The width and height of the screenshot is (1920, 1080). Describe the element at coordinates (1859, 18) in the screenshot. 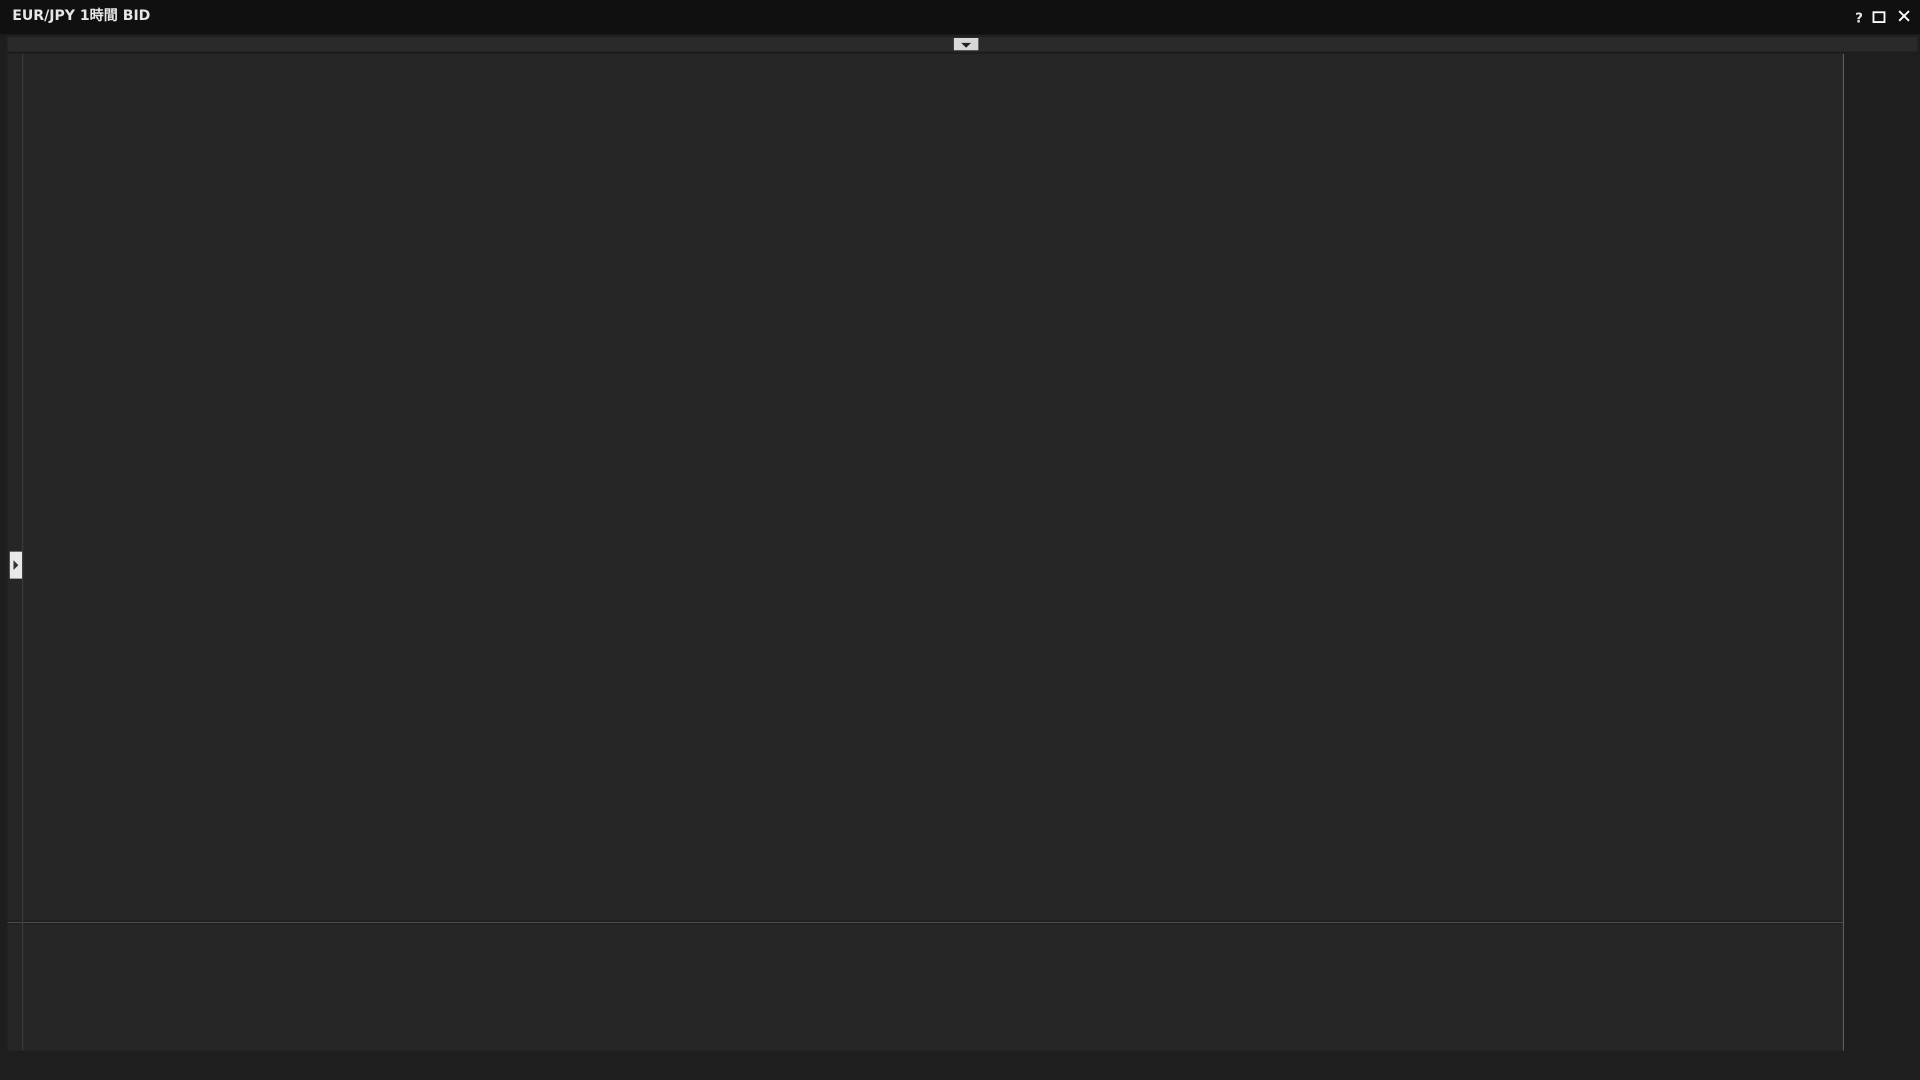

I see `help-button: ?` at that location.